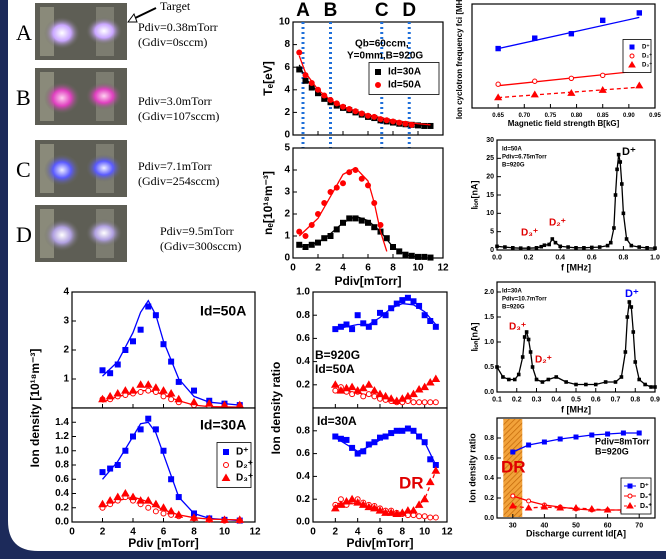  Describe the element at coordinates (223, 425) in the screenshot. I see `annotation: Id=30A` at that location.